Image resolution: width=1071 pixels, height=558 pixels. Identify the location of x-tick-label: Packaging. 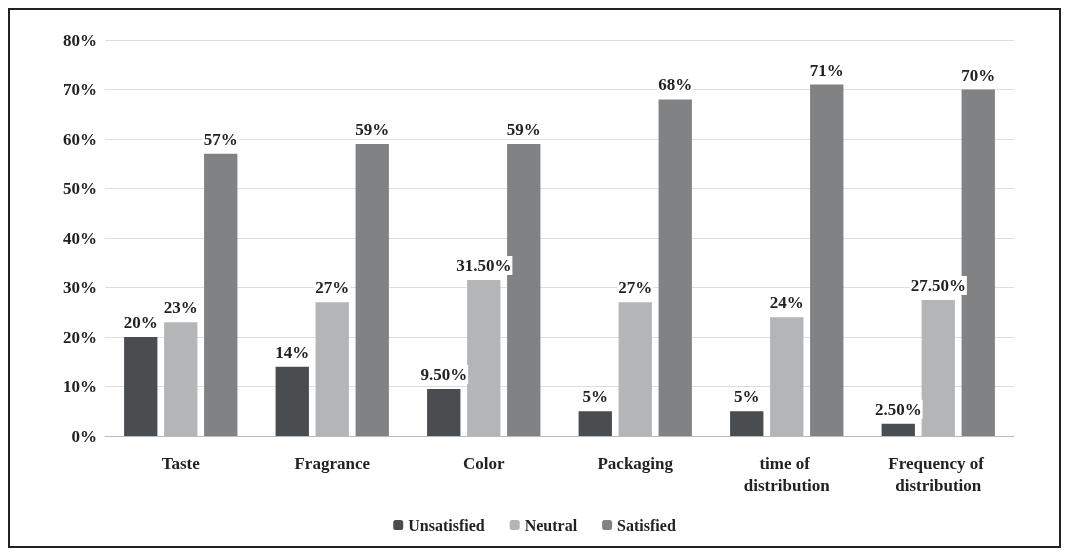
(635, 463).